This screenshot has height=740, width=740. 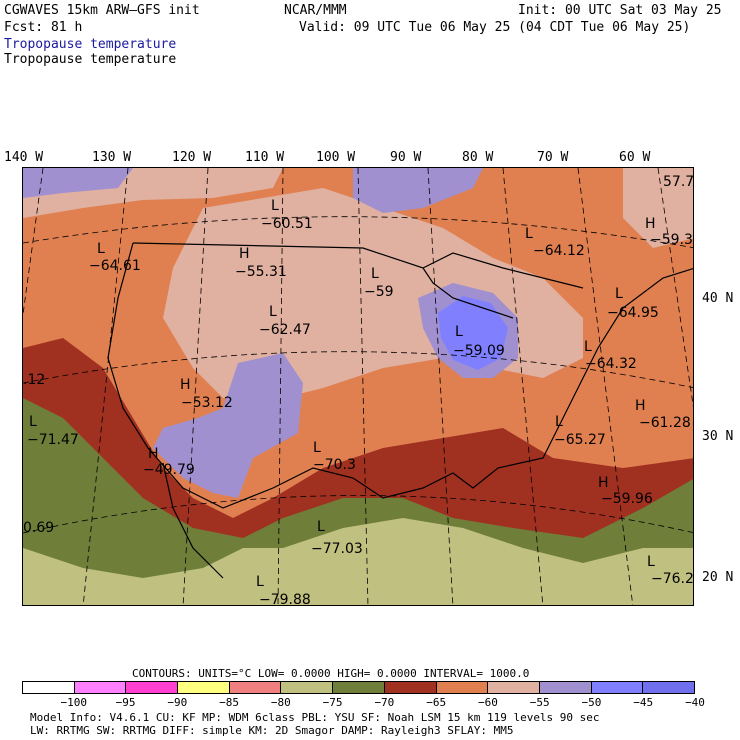 I want to click on lon-label-110w: 110 W, so click(x=265, y=157).